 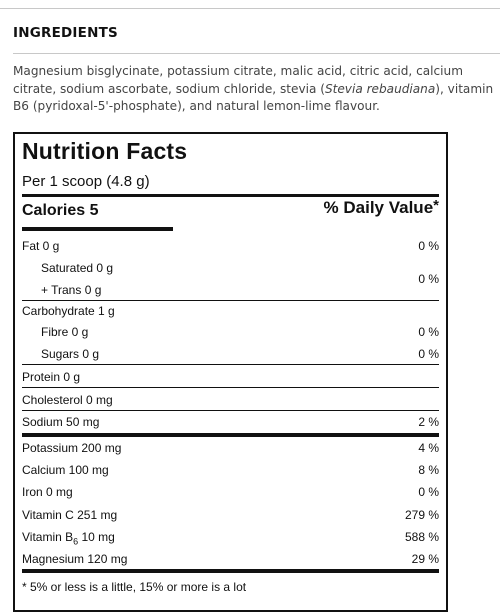 What do you see at coordinates (71, 290) in the screenshot?
I see `trans-label: + Trans 0 g` at bounding box center [71, 290].